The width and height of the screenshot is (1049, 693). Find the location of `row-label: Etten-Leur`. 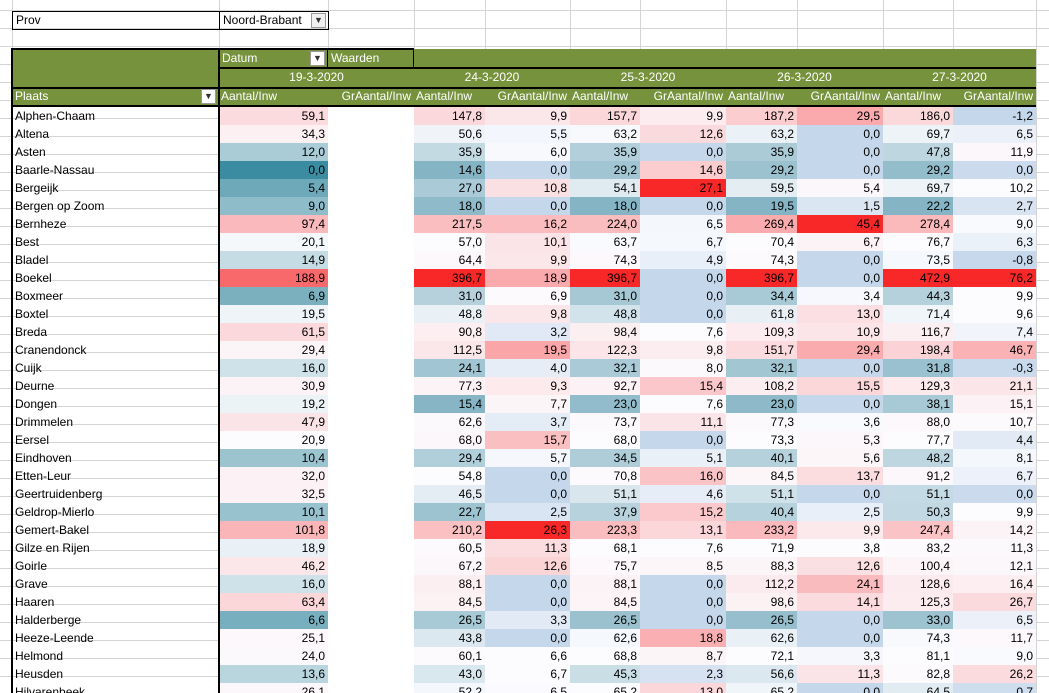

row-label: Etten-Leur is located at coordinates (43, 476).